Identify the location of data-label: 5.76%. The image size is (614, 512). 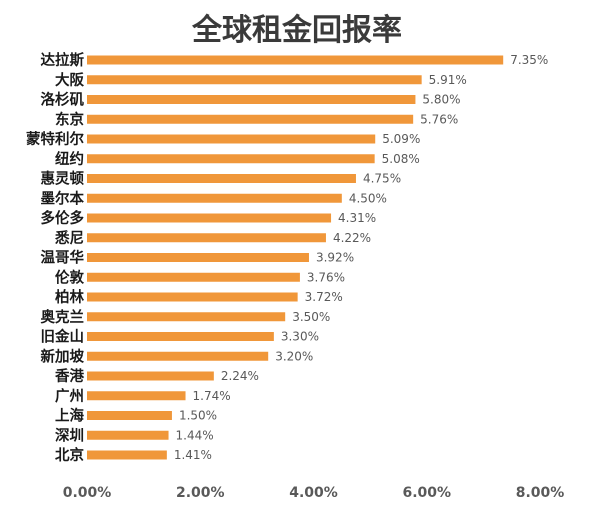
(439, 119).